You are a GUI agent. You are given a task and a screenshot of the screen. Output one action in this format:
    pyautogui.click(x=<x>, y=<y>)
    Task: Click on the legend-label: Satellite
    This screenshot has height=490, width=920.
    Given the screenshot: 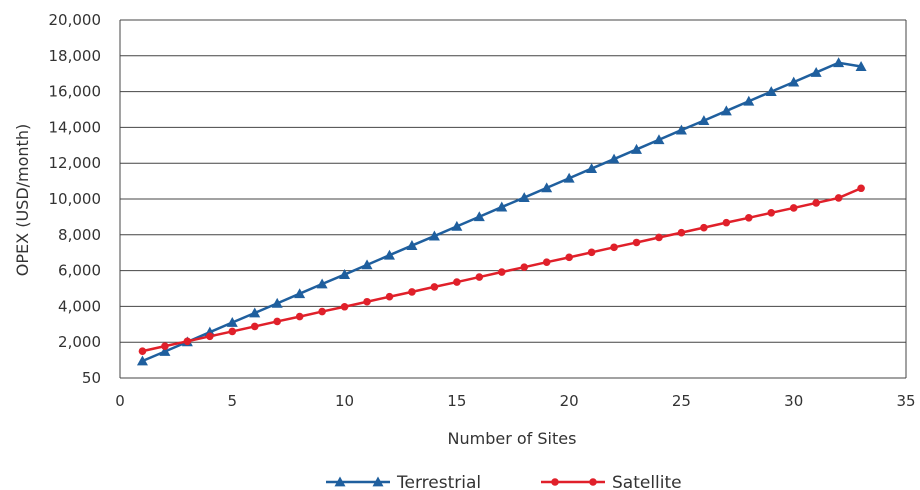 What is the action you would take?
    pyautogui.click(x=647, y=481)
    